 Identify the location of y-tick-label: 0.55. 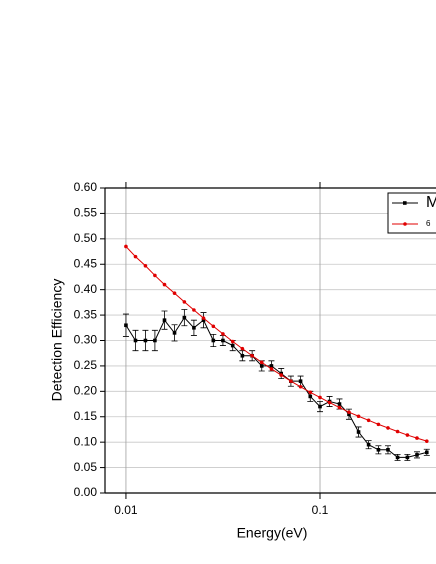
(86, 213).